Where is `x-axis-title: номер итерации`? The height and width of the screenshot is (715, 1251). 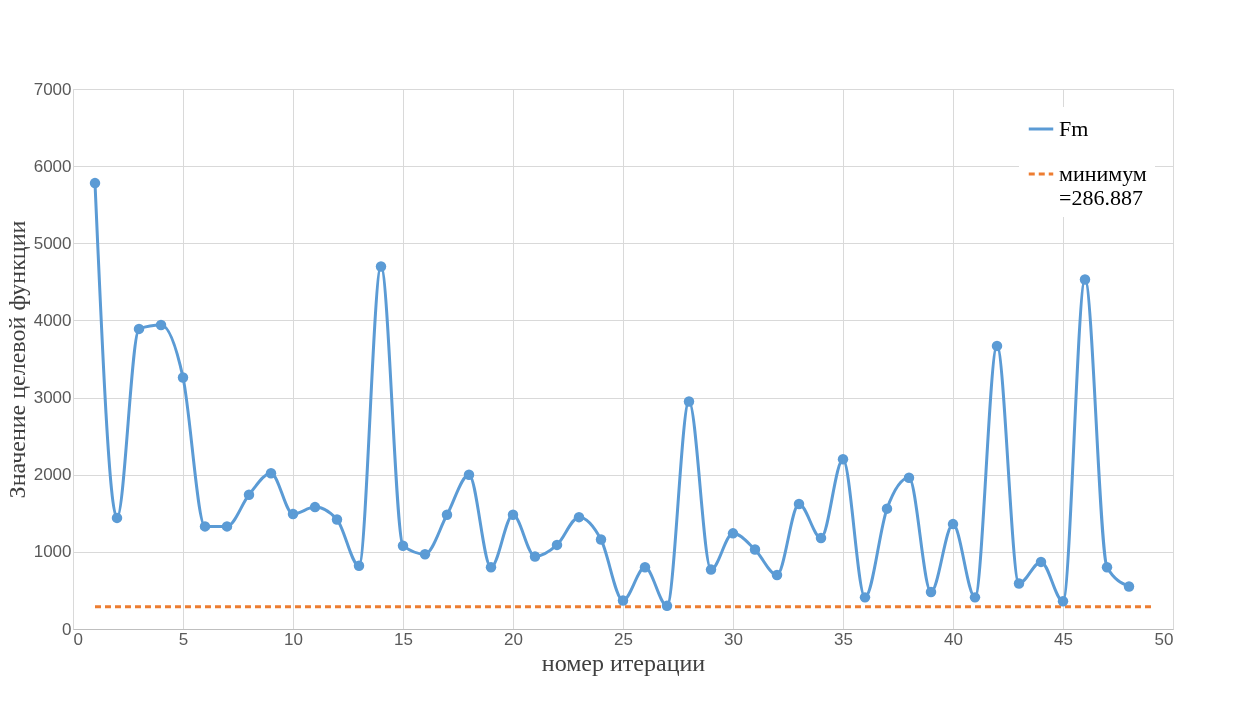 x-axis-title: номер итерации is located at coordinates (623, 662).